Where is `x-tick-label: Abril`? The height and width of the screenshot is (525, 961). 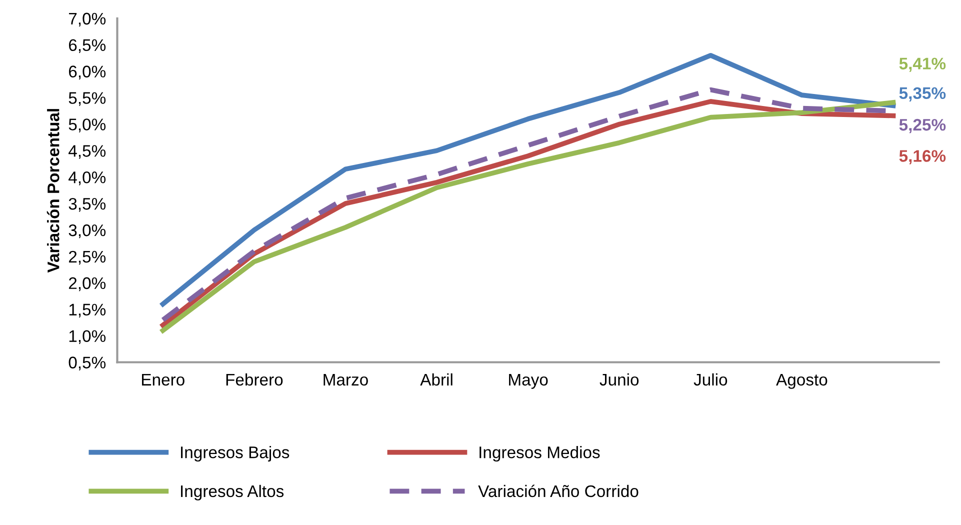 x-tick-label: Abril is located at coordinates (436, 379).